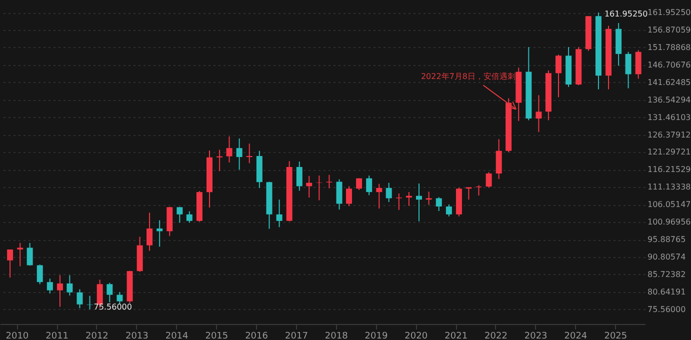 This screenshot has height=340, width=691. What do you see at coordinates (536, 336) in the screenshot?
I see `x-tick-label: 2023` at bounding box center [536, 336].